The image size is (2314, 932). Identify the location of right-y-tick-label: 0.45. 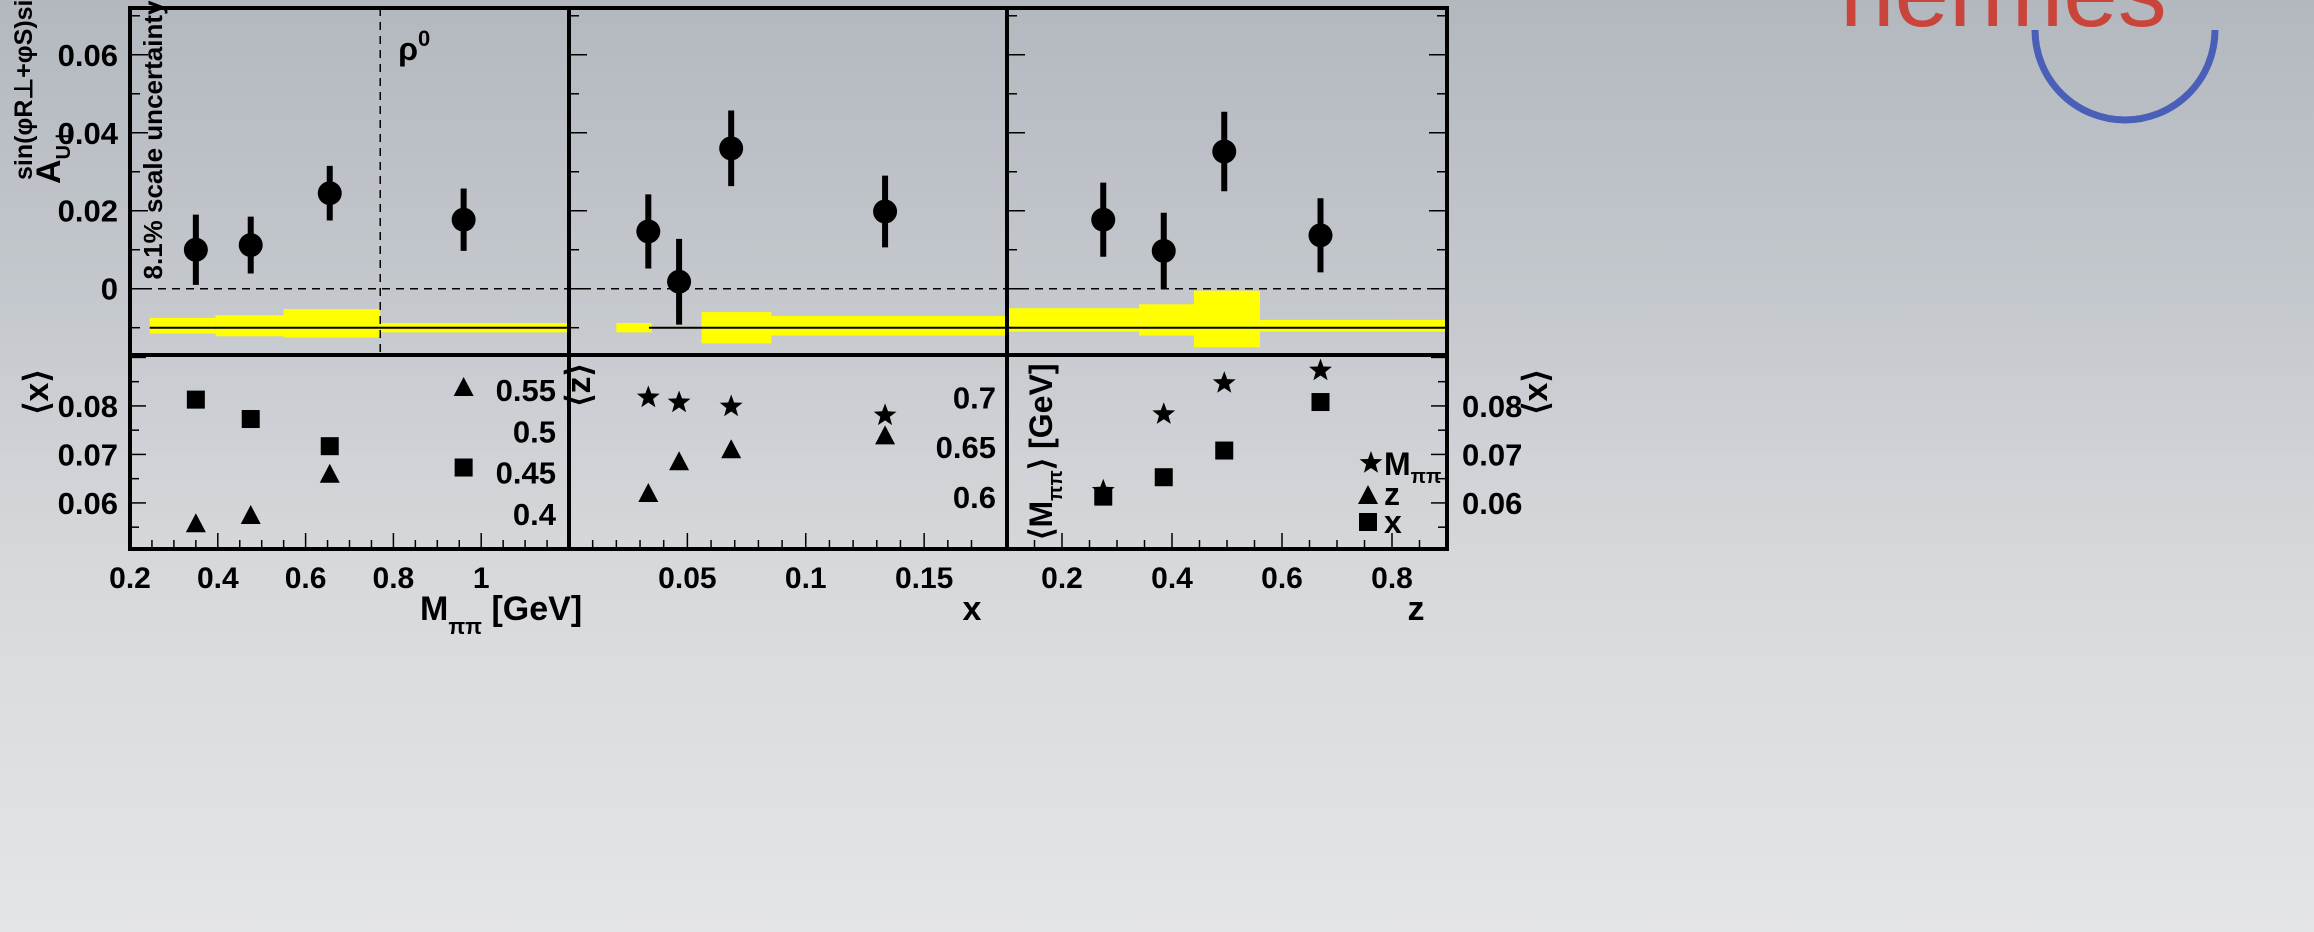
(526, 473).